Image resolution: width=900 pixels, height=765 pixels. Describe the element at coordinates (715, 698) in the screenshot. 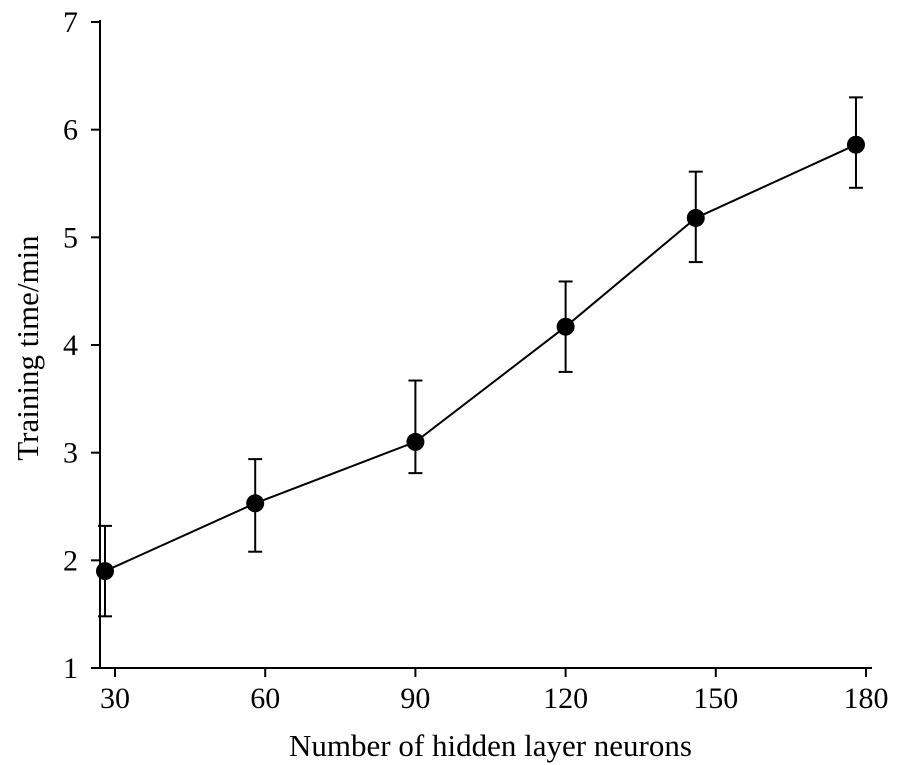

I see `x-tick-label: 150` at that location.